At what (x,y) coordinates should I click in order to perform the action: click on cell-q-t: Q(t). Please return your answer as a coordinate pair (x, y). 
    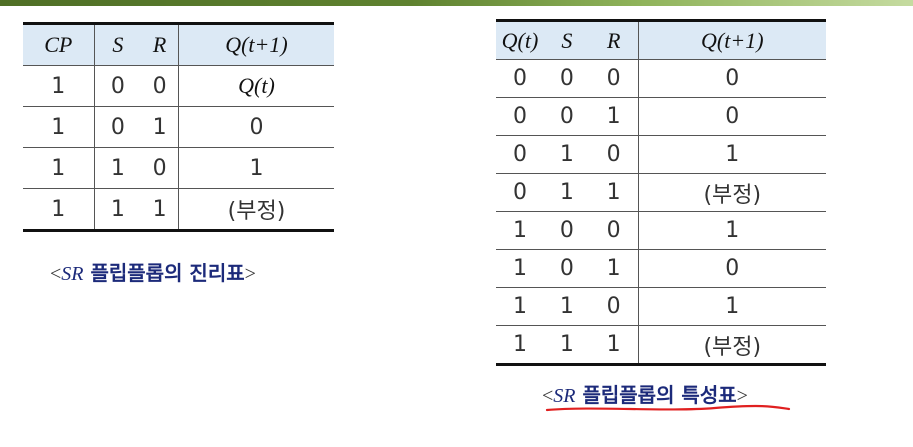
    Looking at the image, I should click on (256, 86).